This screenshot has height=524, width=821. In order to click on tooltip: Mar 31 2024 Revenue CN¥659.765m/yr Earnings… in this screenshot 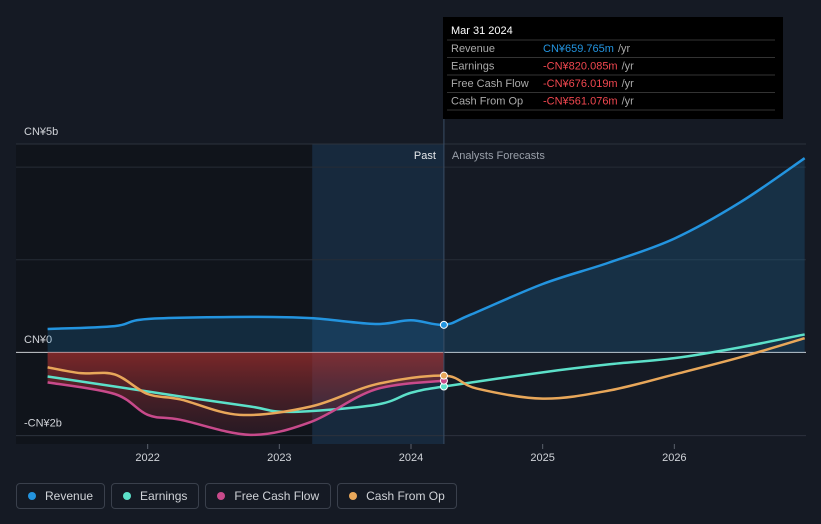, I will do `click(613, 68)`.